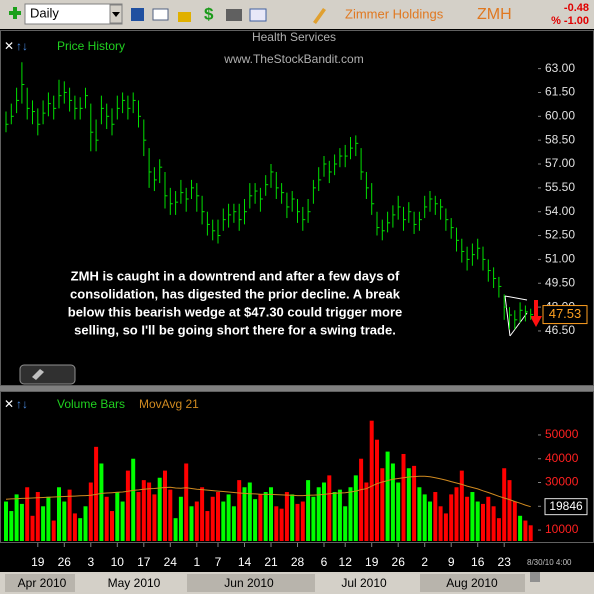 The height and width of the screenshot is (594, 594). What do you see at coordinates (134, 583) in the screenshot?
I see `month-label: May 2010` at bounding box center [134, 583].